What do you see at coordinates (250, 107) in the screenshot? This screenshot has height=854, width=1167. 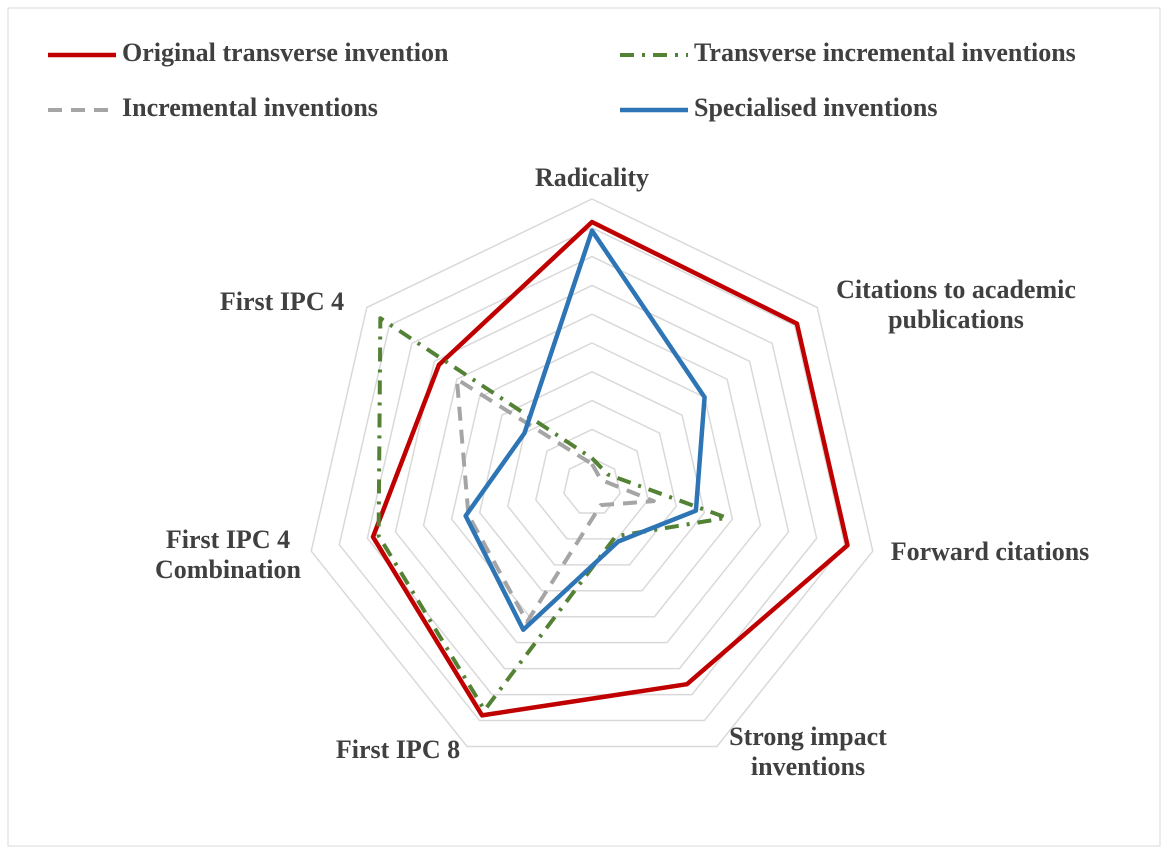 I see `legend-label: Incremental inventions` at bounding box center [250, 107].